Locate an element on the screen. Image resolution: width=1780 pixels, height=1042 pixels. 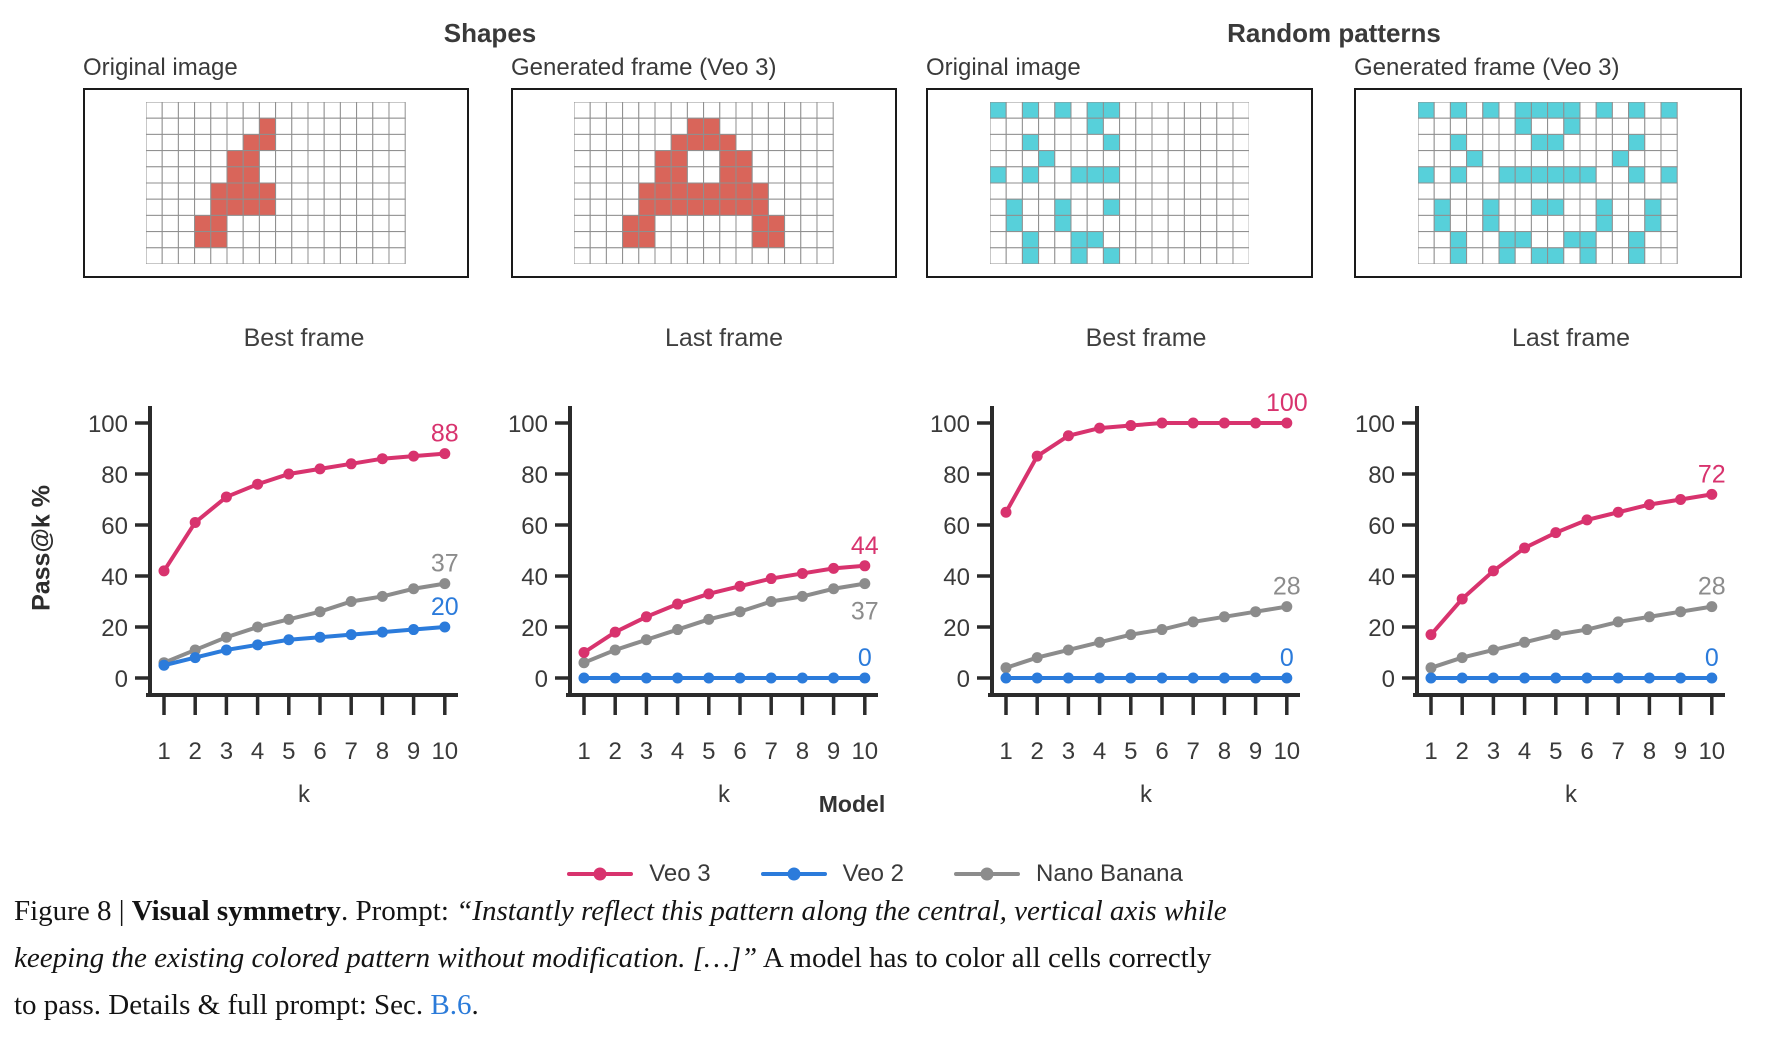
panel-random-original: Original image is located at coordinates (1119, 166).